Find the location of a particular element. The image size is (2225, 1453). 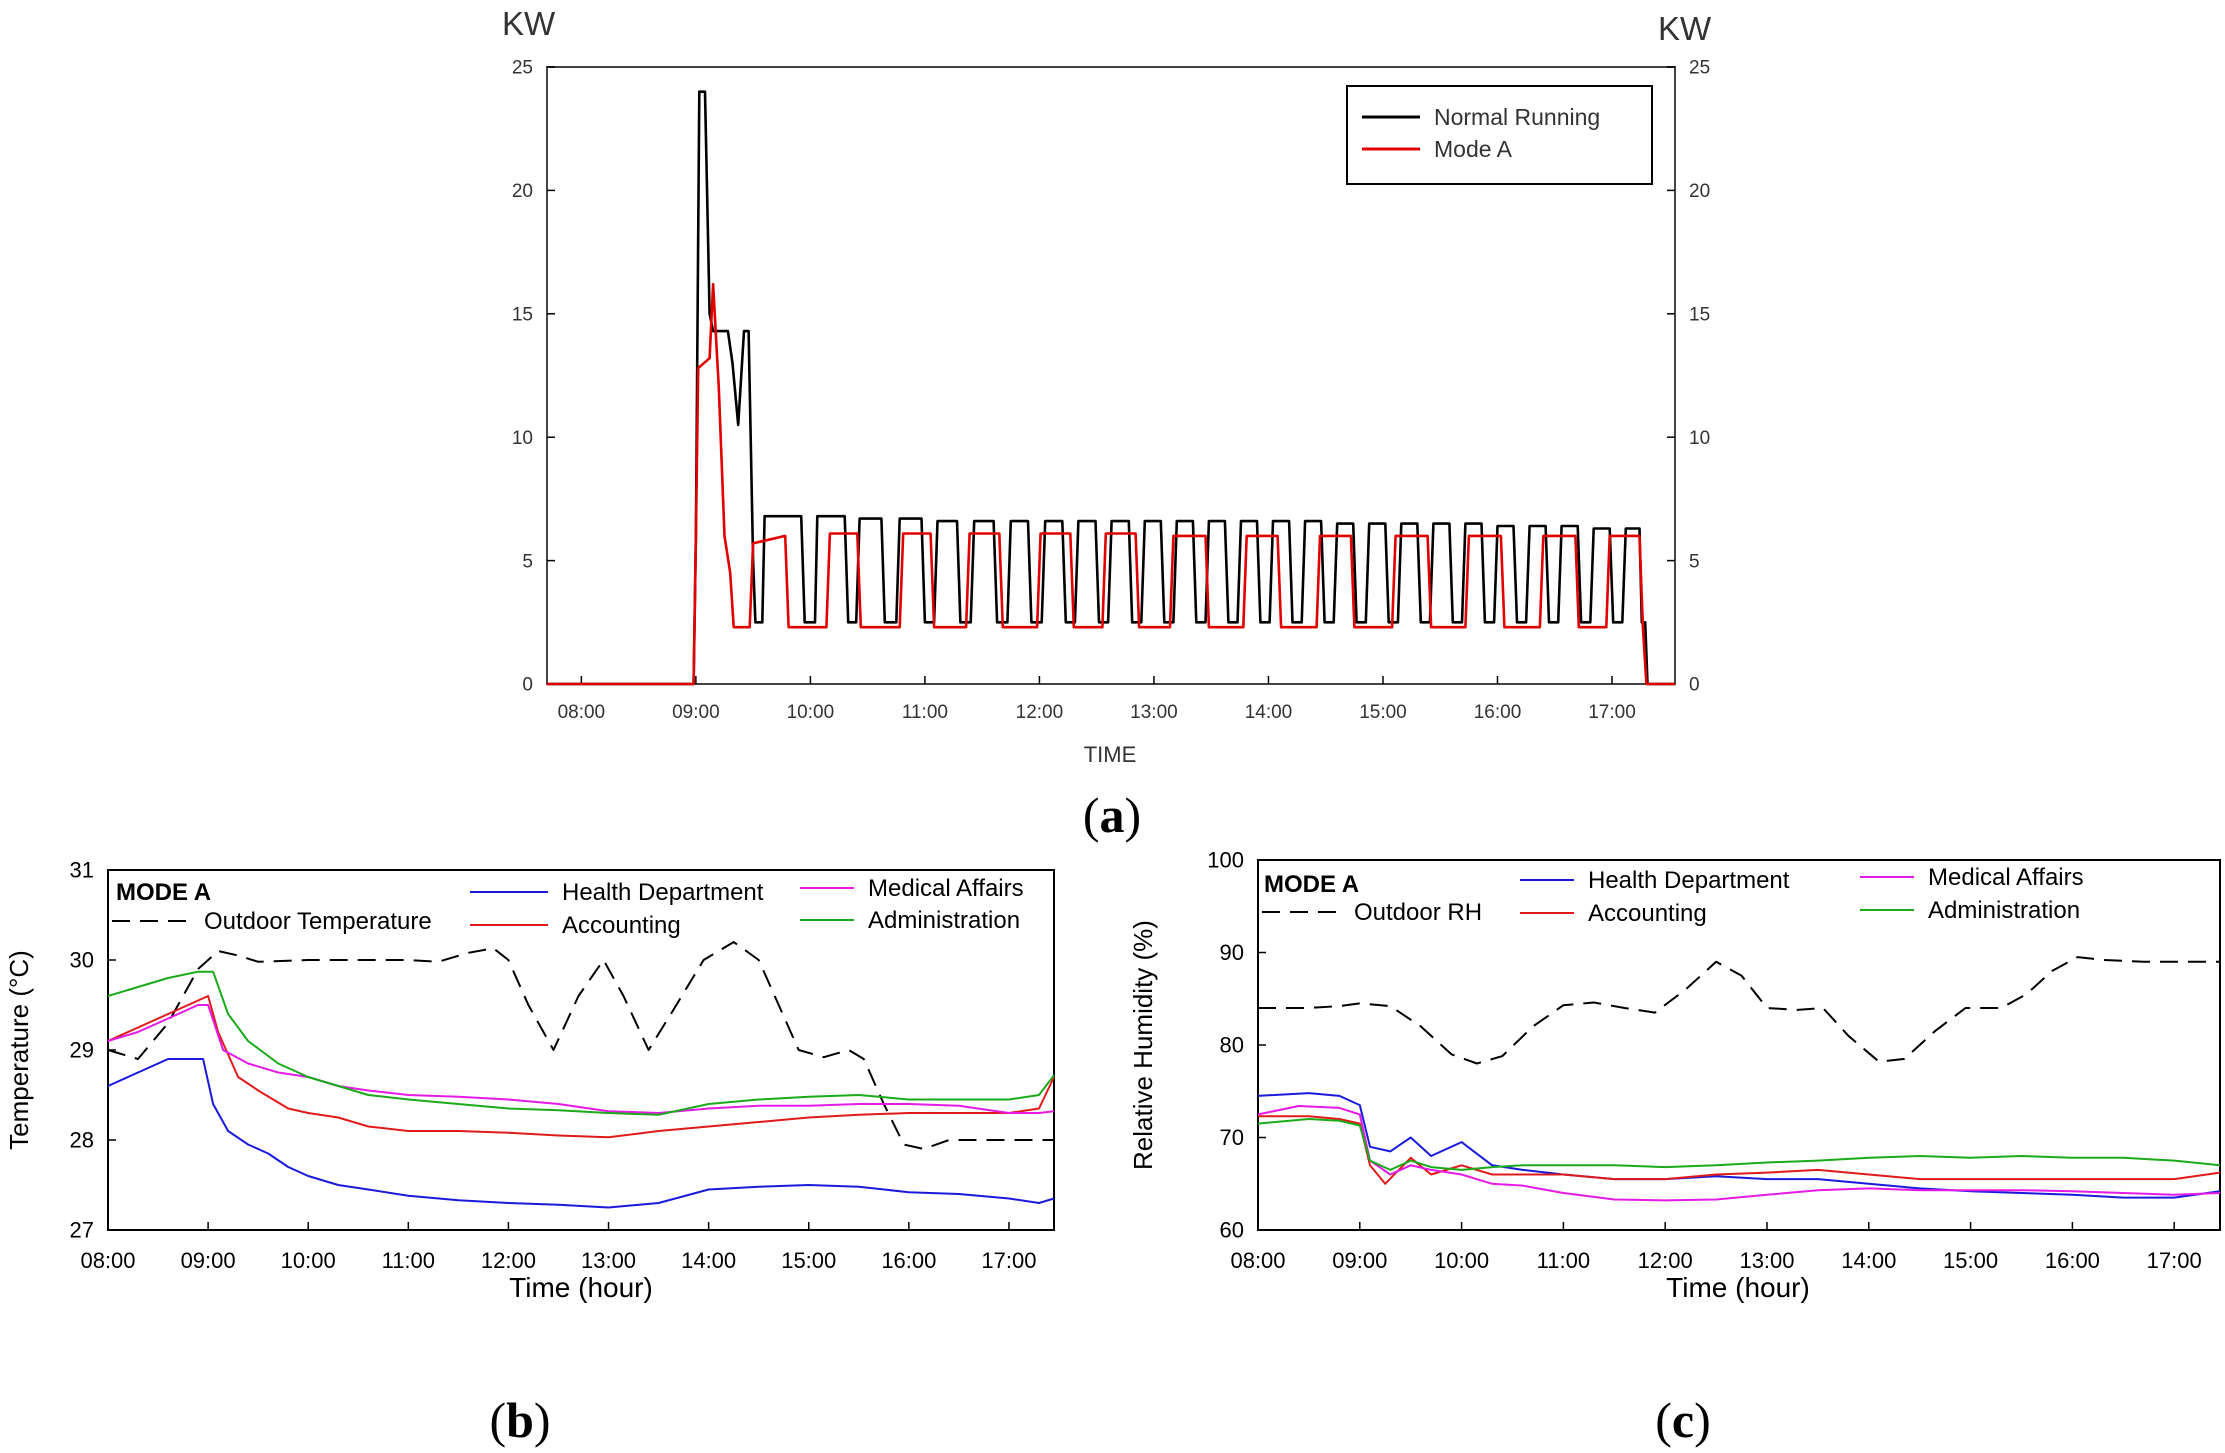

series-line-mode-a is located at coordinates (1111, 484).